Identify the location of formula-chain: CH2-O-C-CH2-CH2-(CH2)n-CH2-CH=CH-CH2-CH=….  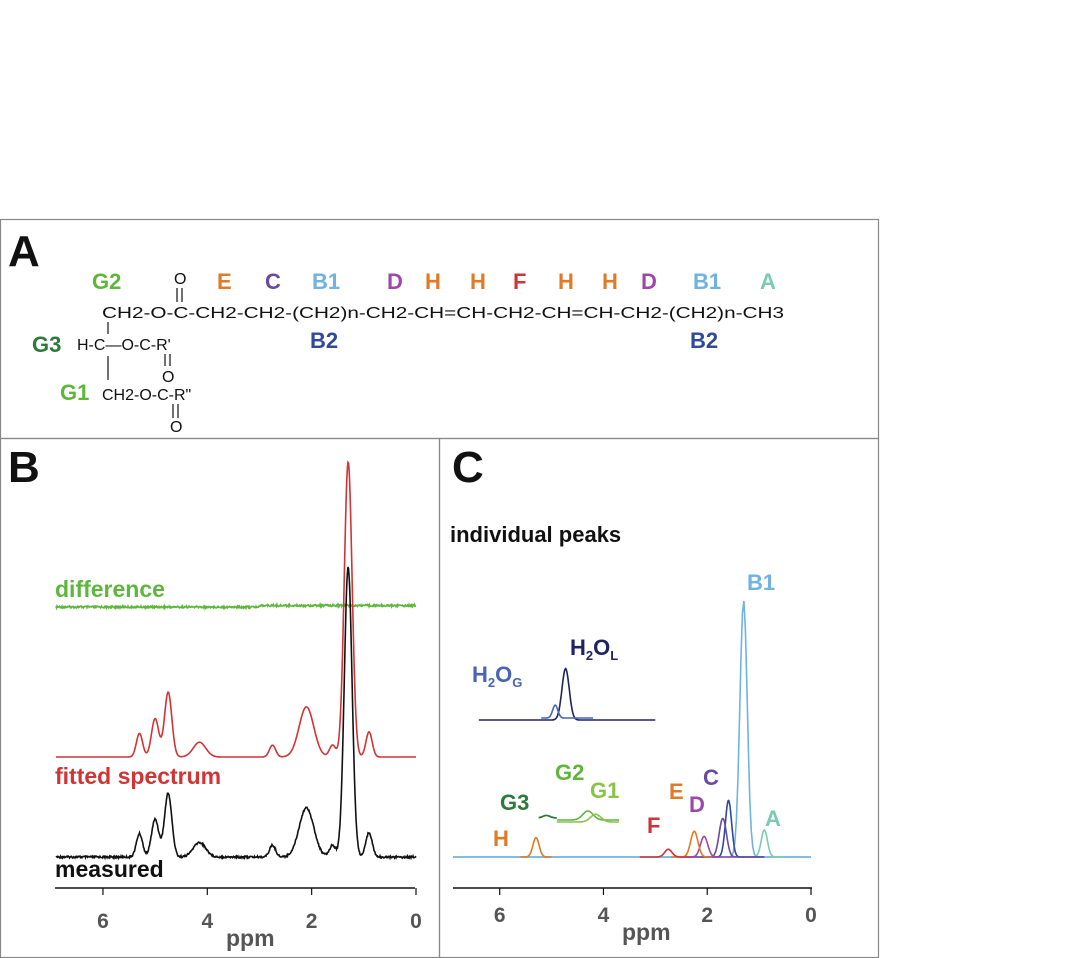
(443, 313).